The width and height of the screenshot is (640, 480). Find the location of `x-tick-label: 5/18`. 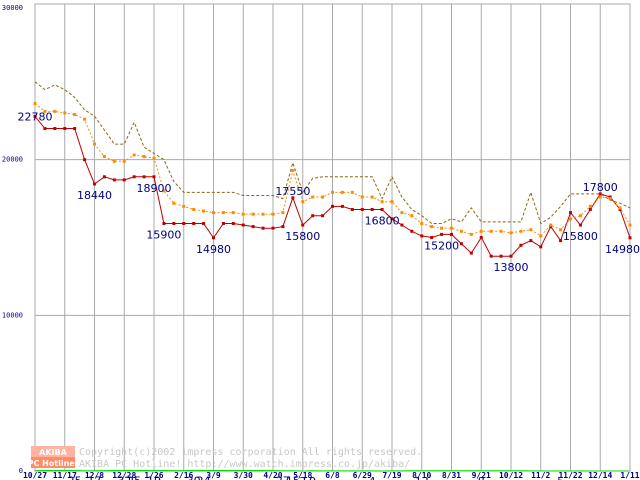

x-tick-label: 5/18 is located at coordinates (302, 475).